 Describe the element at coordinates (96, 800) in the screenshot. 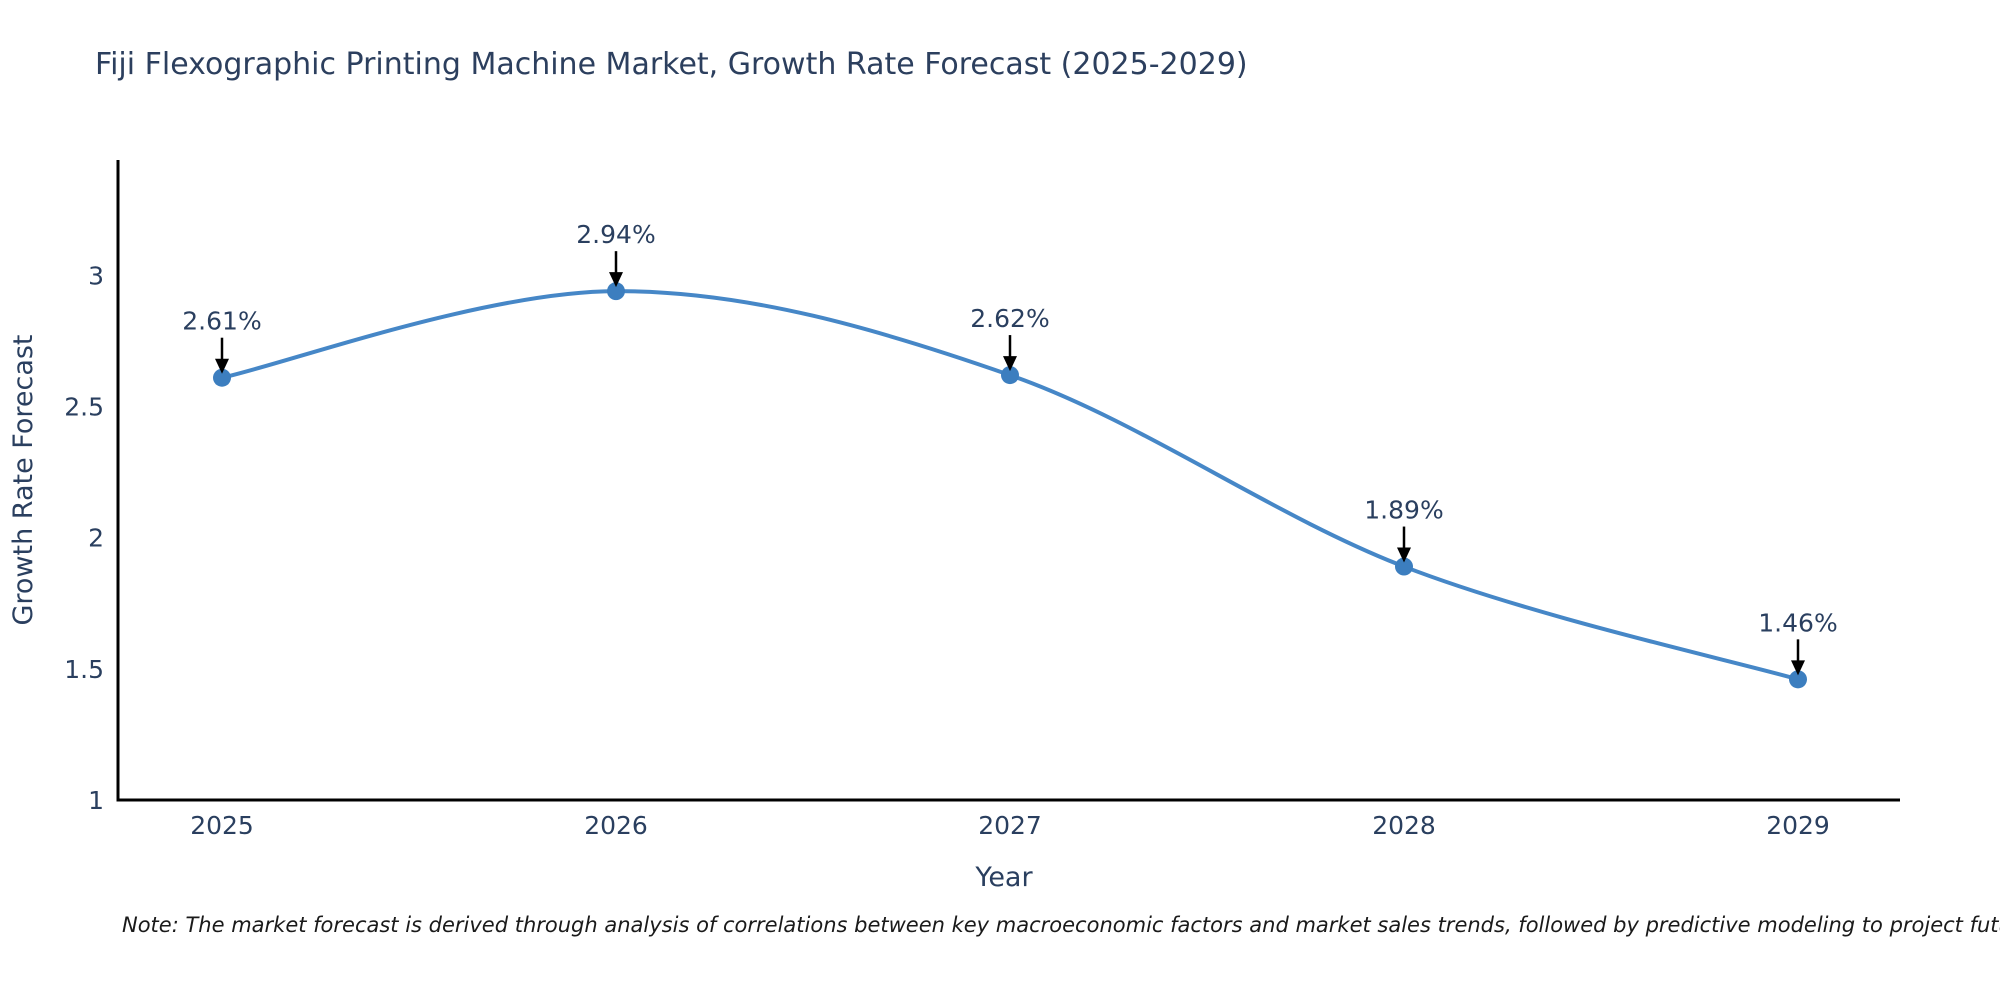

I see `y-tick-label: 1` at that location.